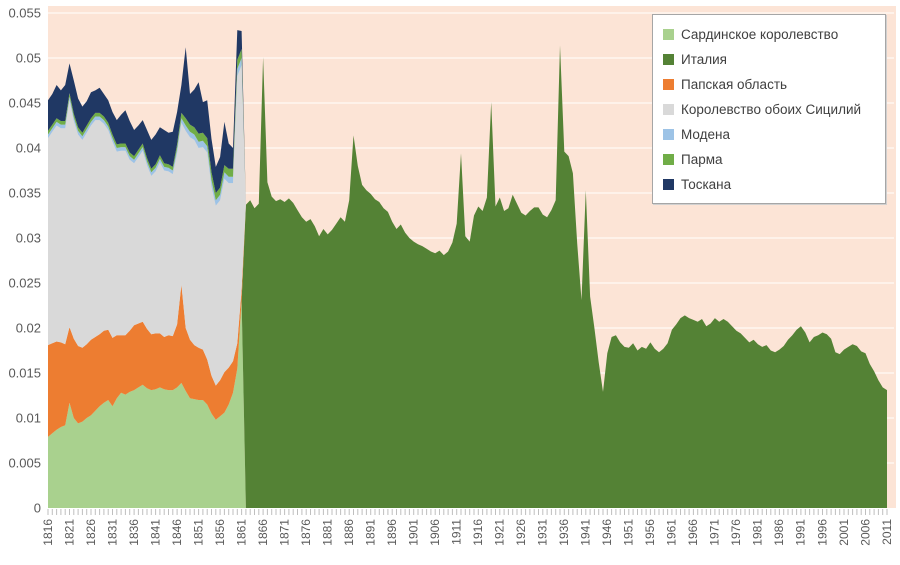  Describe the element at coordinates (500, 532) in the screenshot. I see `x-tick-label: 1921` at that location.